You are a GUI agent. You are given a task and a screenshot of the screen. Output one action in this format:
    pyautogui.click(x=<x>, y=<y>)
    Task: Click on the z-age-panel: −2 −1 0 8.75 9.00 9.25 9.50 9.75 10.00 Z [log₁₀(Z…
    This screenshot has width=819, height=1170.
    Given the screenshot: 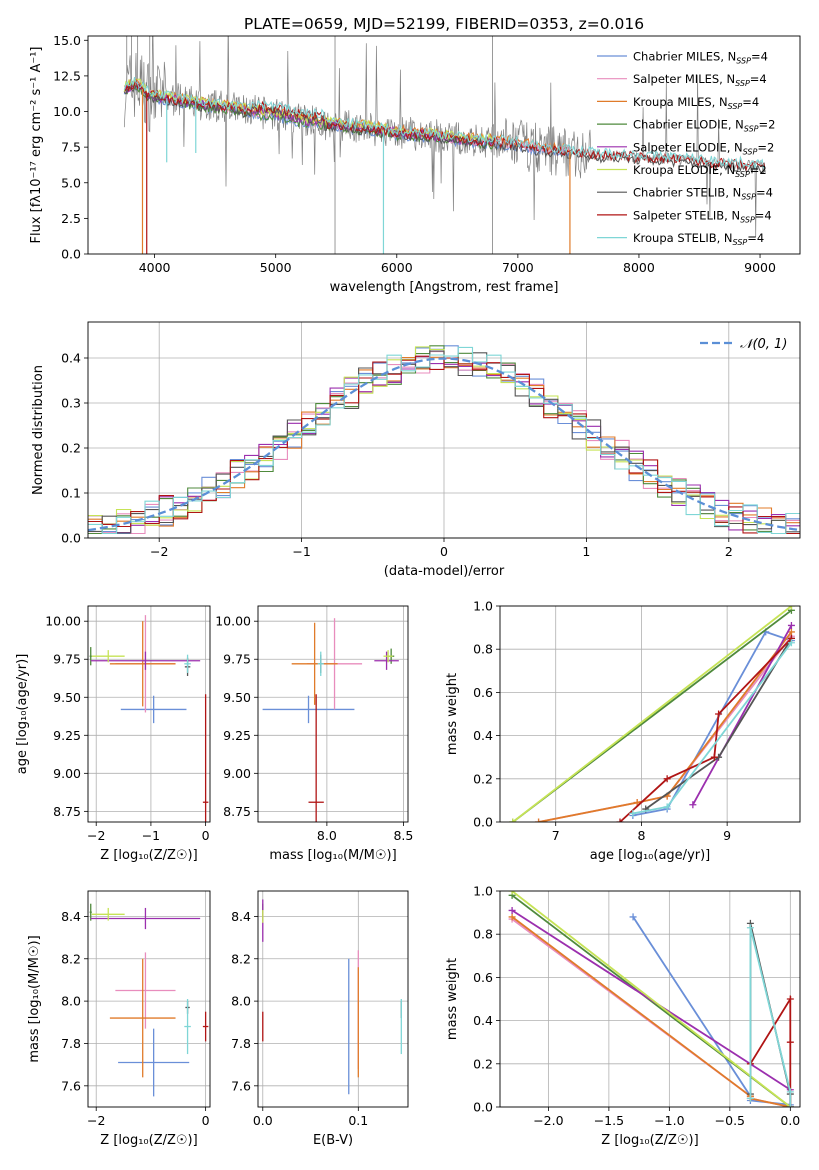 What is the action you would take?
    pyautogui.click(x=113, y=734)
    